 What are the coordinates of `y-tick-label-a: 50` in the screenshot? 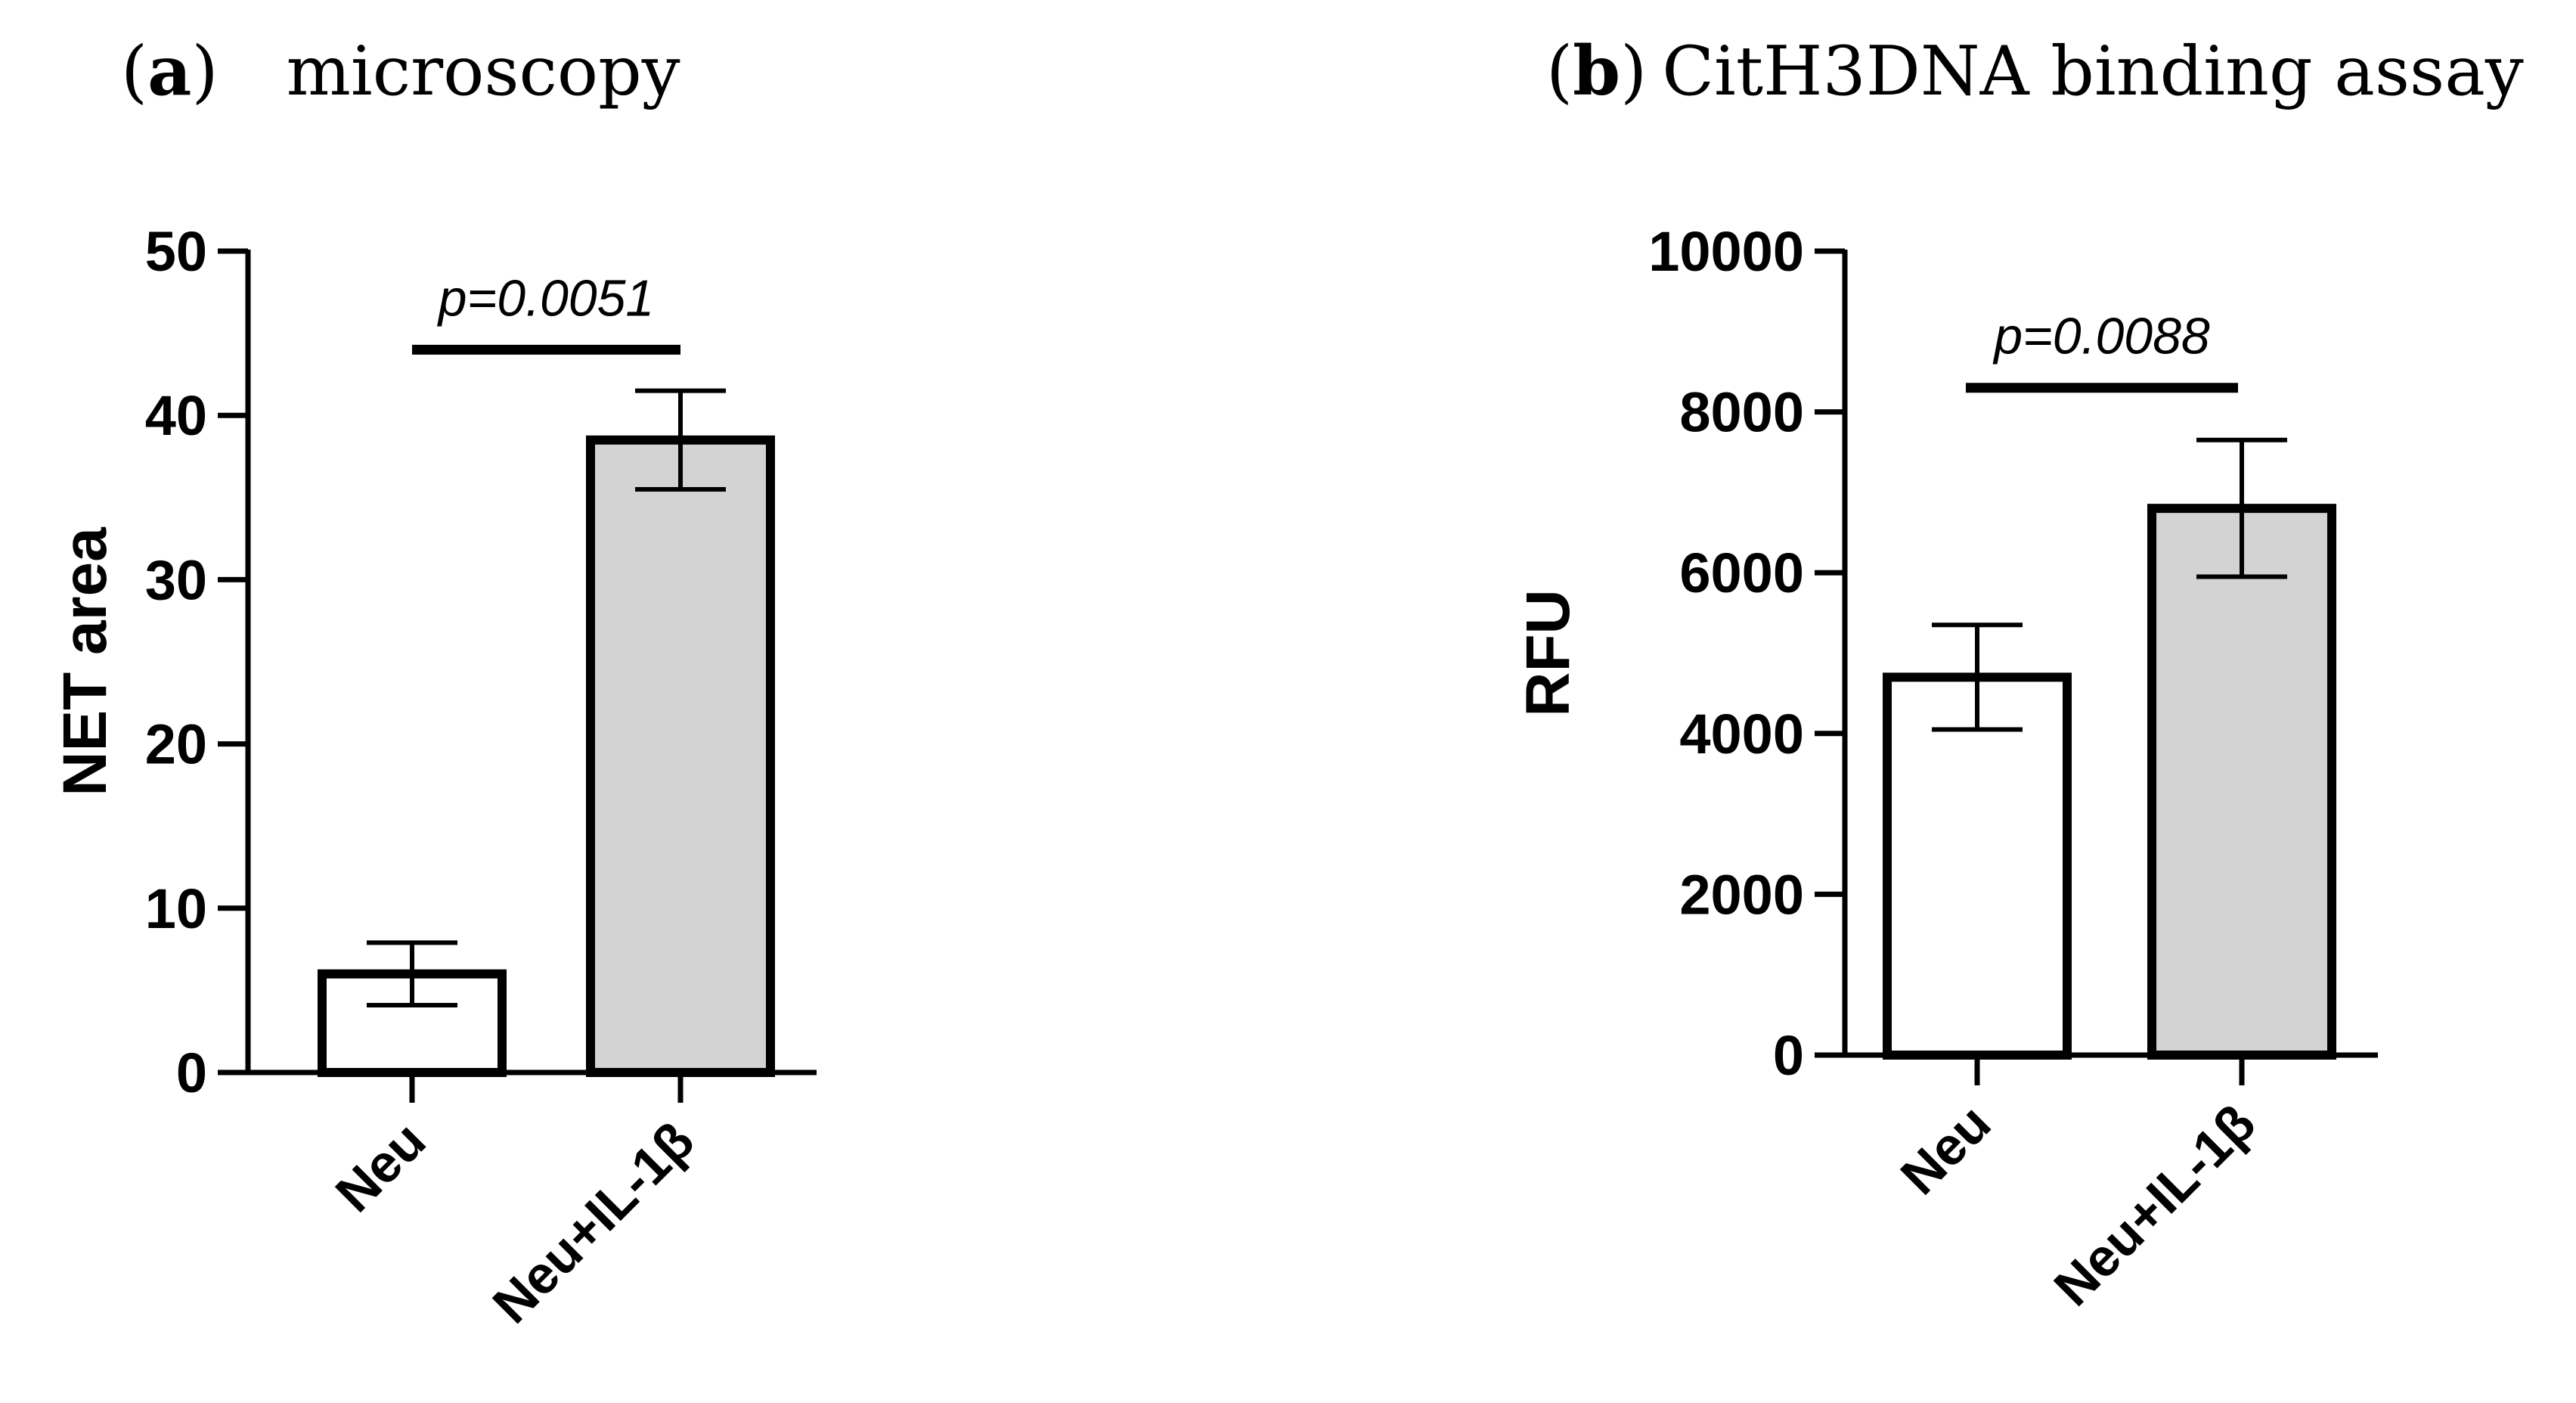 It's located at (176, 251).